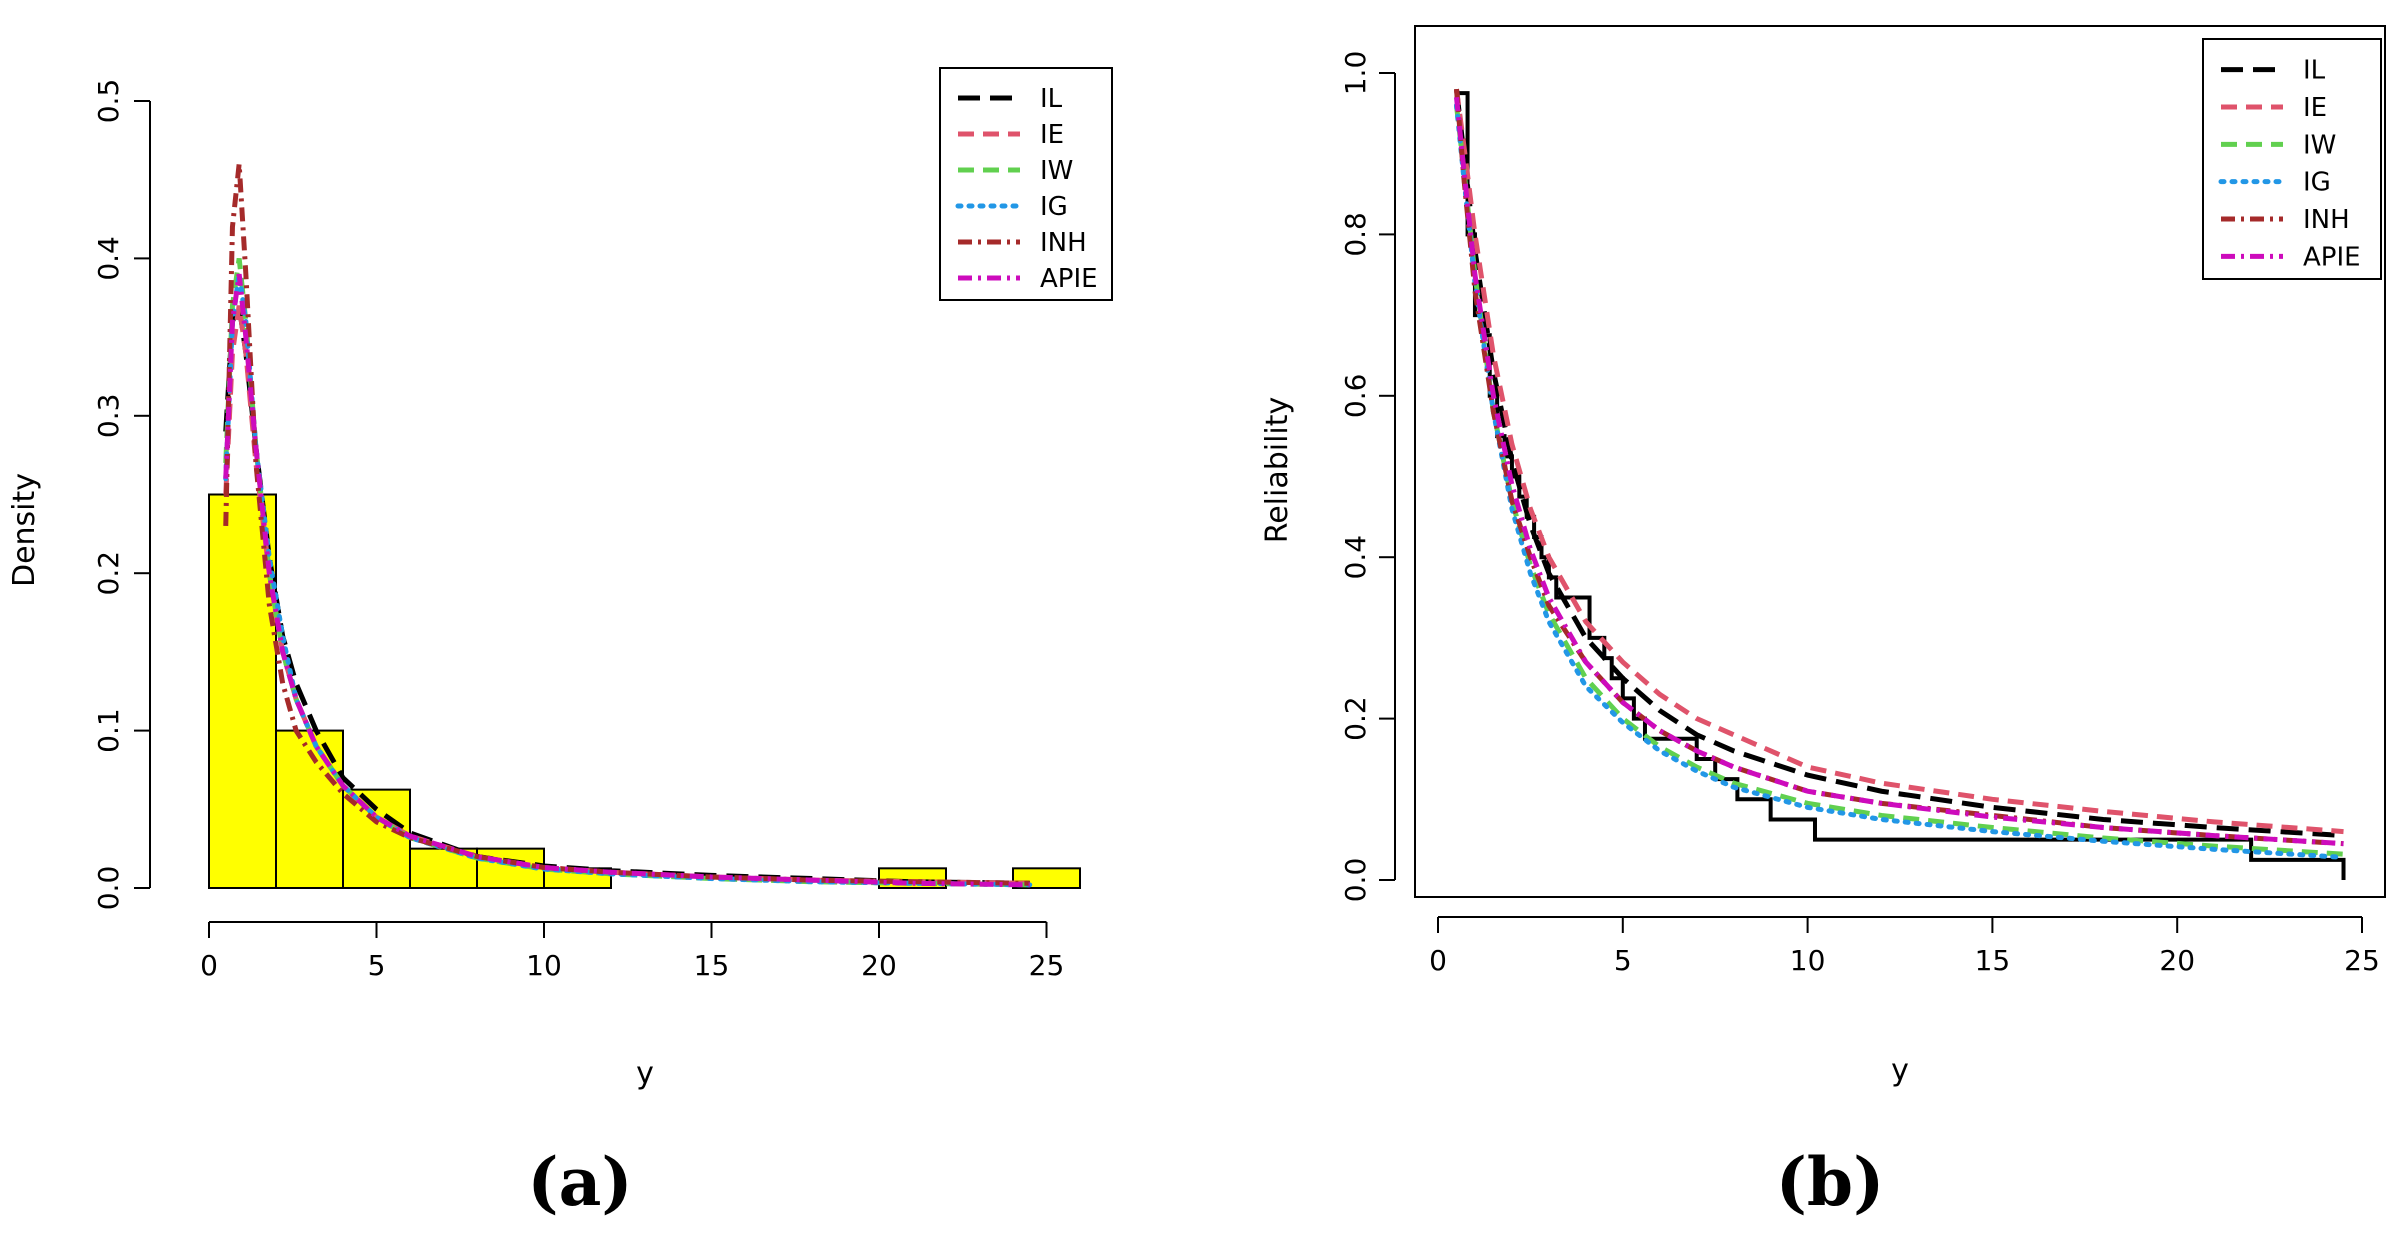 This screenshot has height=1241, width=2395. I want to click on chart-b-legend-label-iw: IW, so click(2319, 145).